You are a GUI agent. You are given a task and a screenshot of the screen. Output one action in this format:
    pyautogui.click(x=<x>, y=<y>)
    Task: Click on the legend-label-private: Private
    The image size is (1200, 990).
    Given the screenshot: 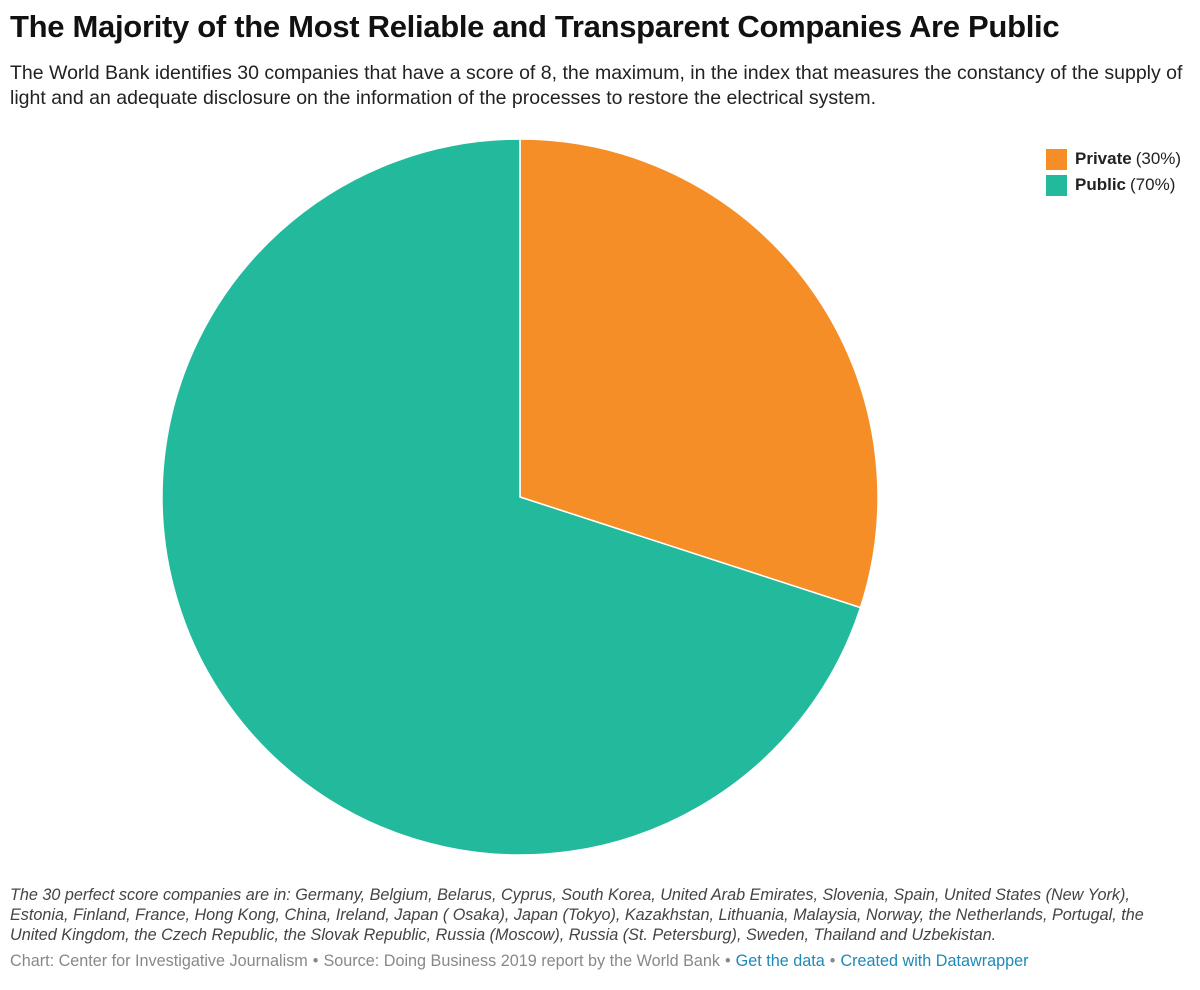 What is the action you would take?
    pyautogui.click(x=1103, y=158)
    